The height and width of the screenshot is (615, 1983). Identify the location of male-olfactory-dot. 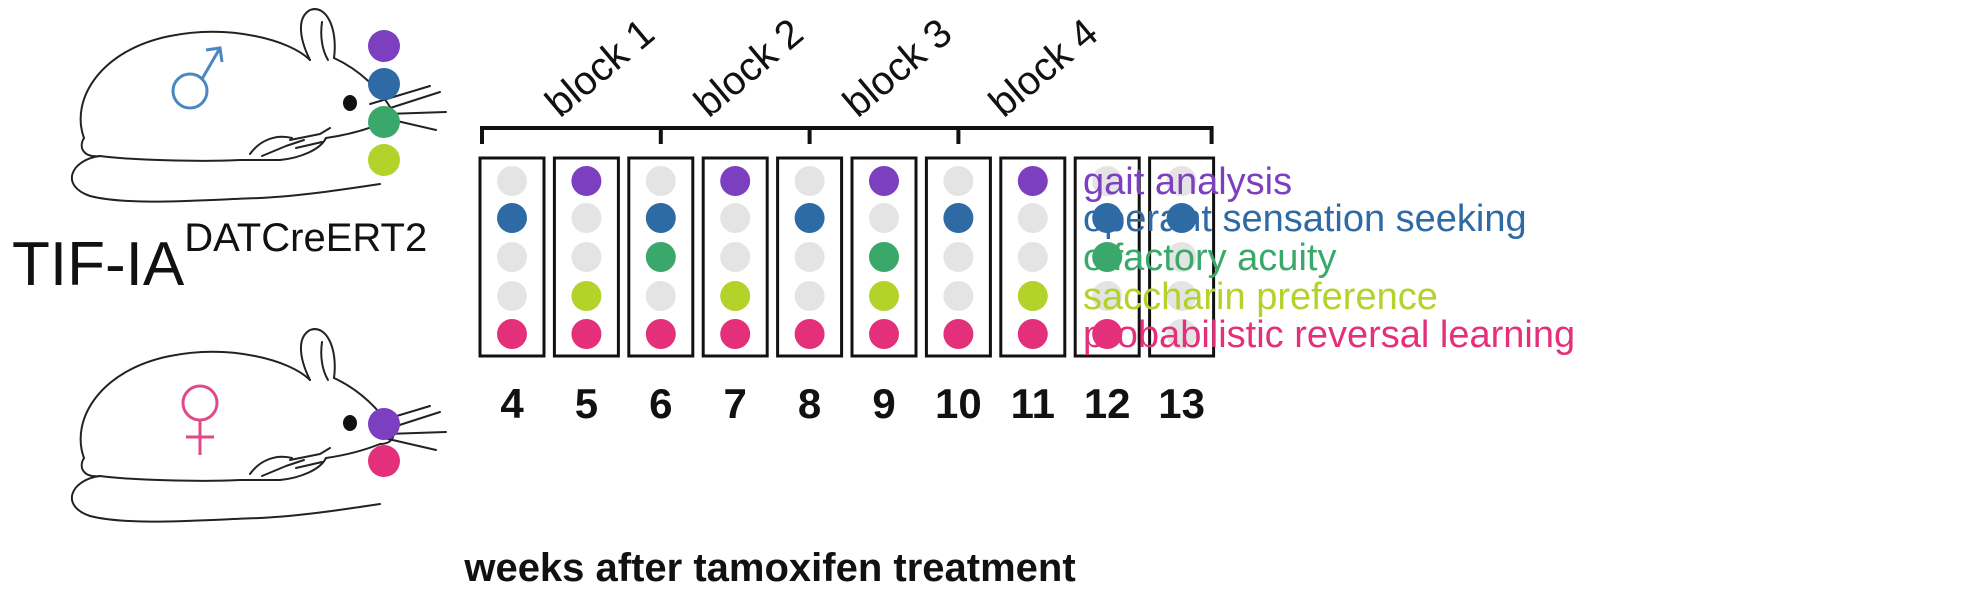
(384, 122).